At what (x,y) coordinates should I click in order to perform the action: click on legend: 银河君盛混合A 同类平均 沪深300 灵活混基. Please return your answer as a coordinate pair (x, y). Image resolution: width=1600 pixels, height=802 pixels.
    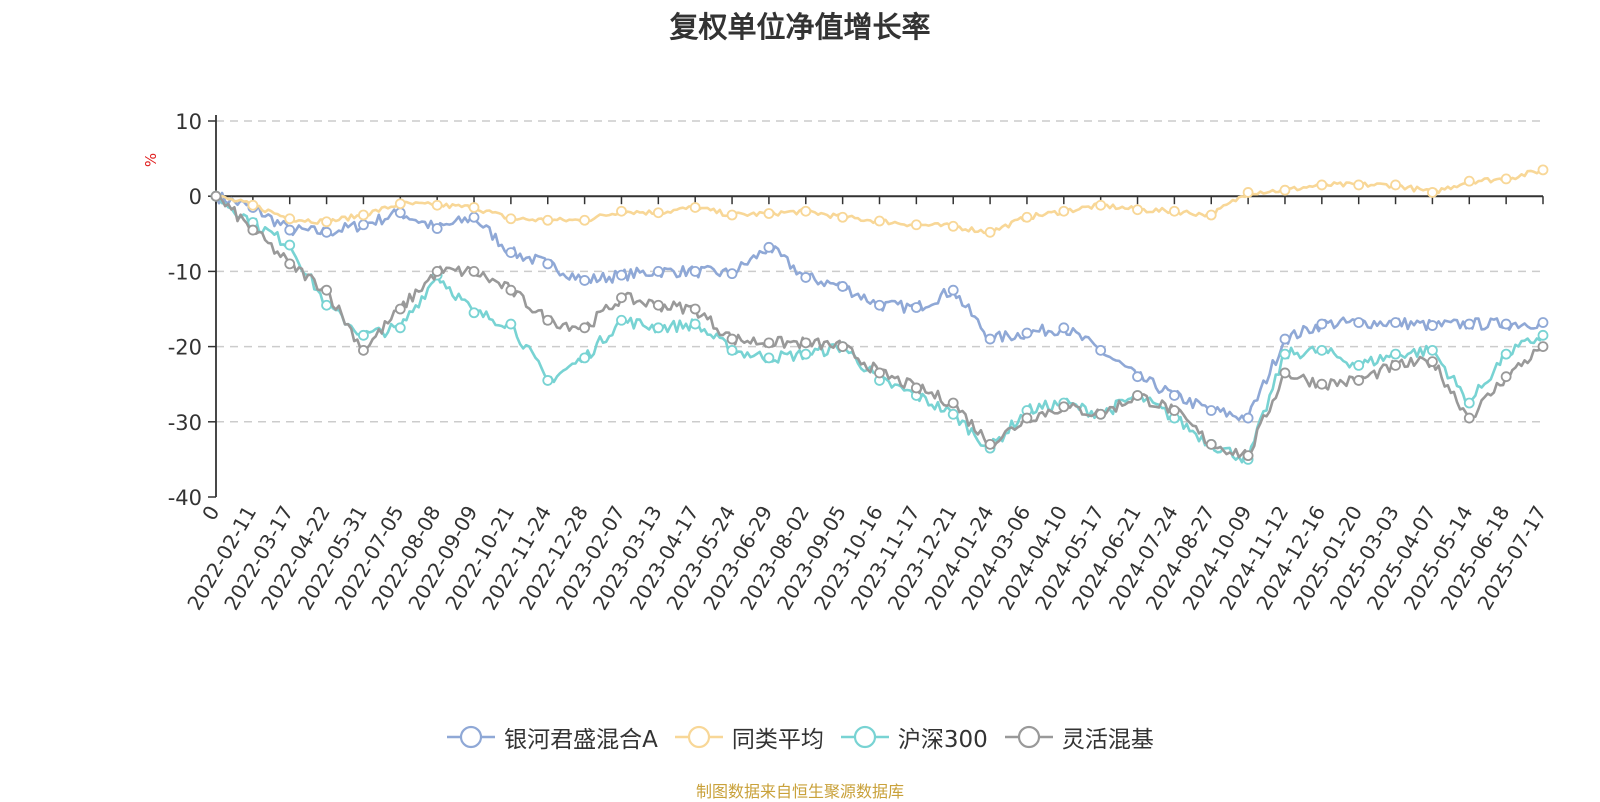
    Looking at the image, I should click on (800, 737).